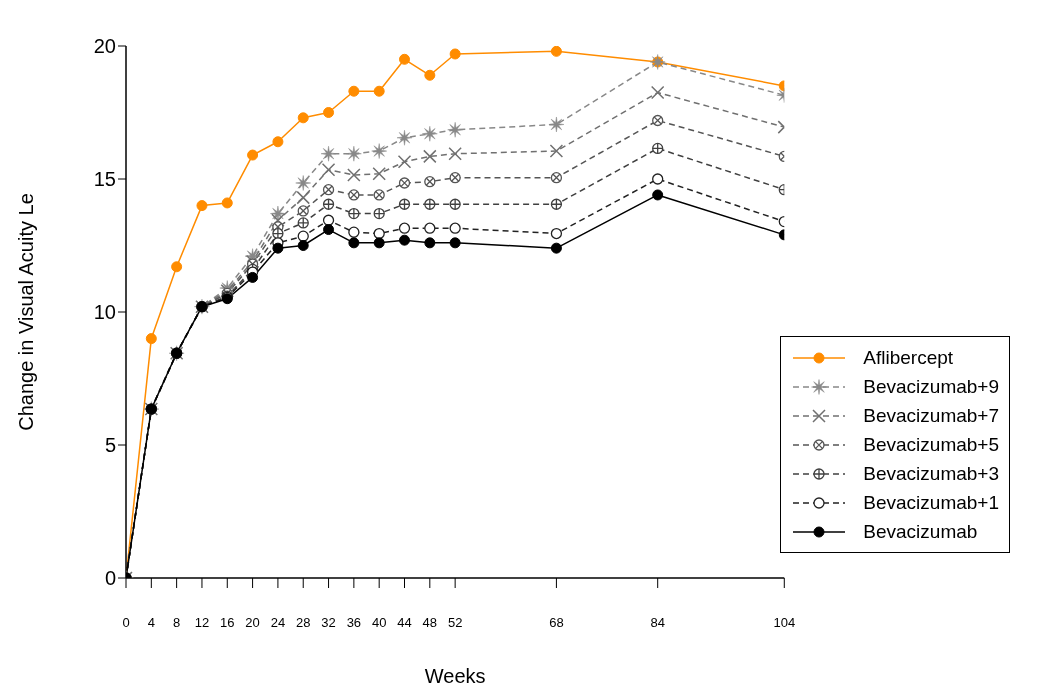 This screenshot has height=698, width=1042. What do you see at coordinates (404, 623) in the screenshot?
I see `x-tick-label: 44` at bounding box center [404, 623].